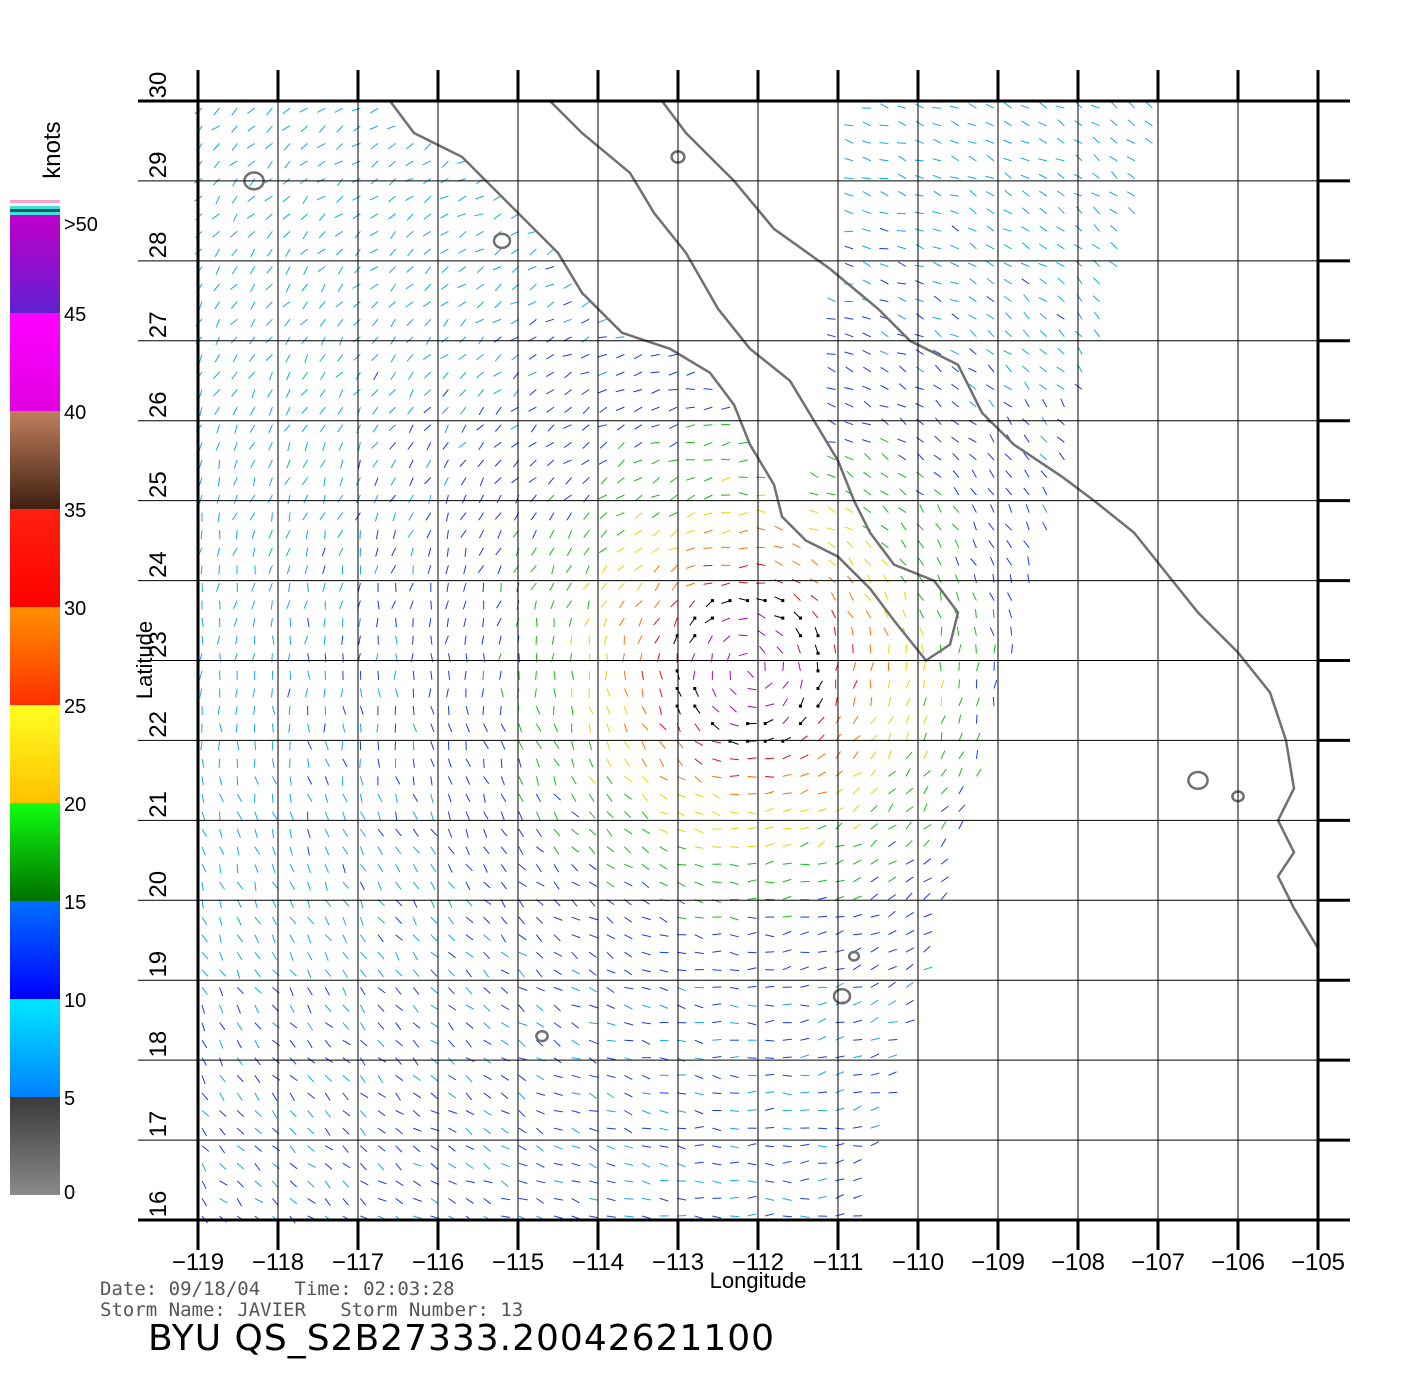  What do you see at coordinates (158, 245) in the screenshot?
I see `y-tick-label: 28` at bounding box center [158, 245].